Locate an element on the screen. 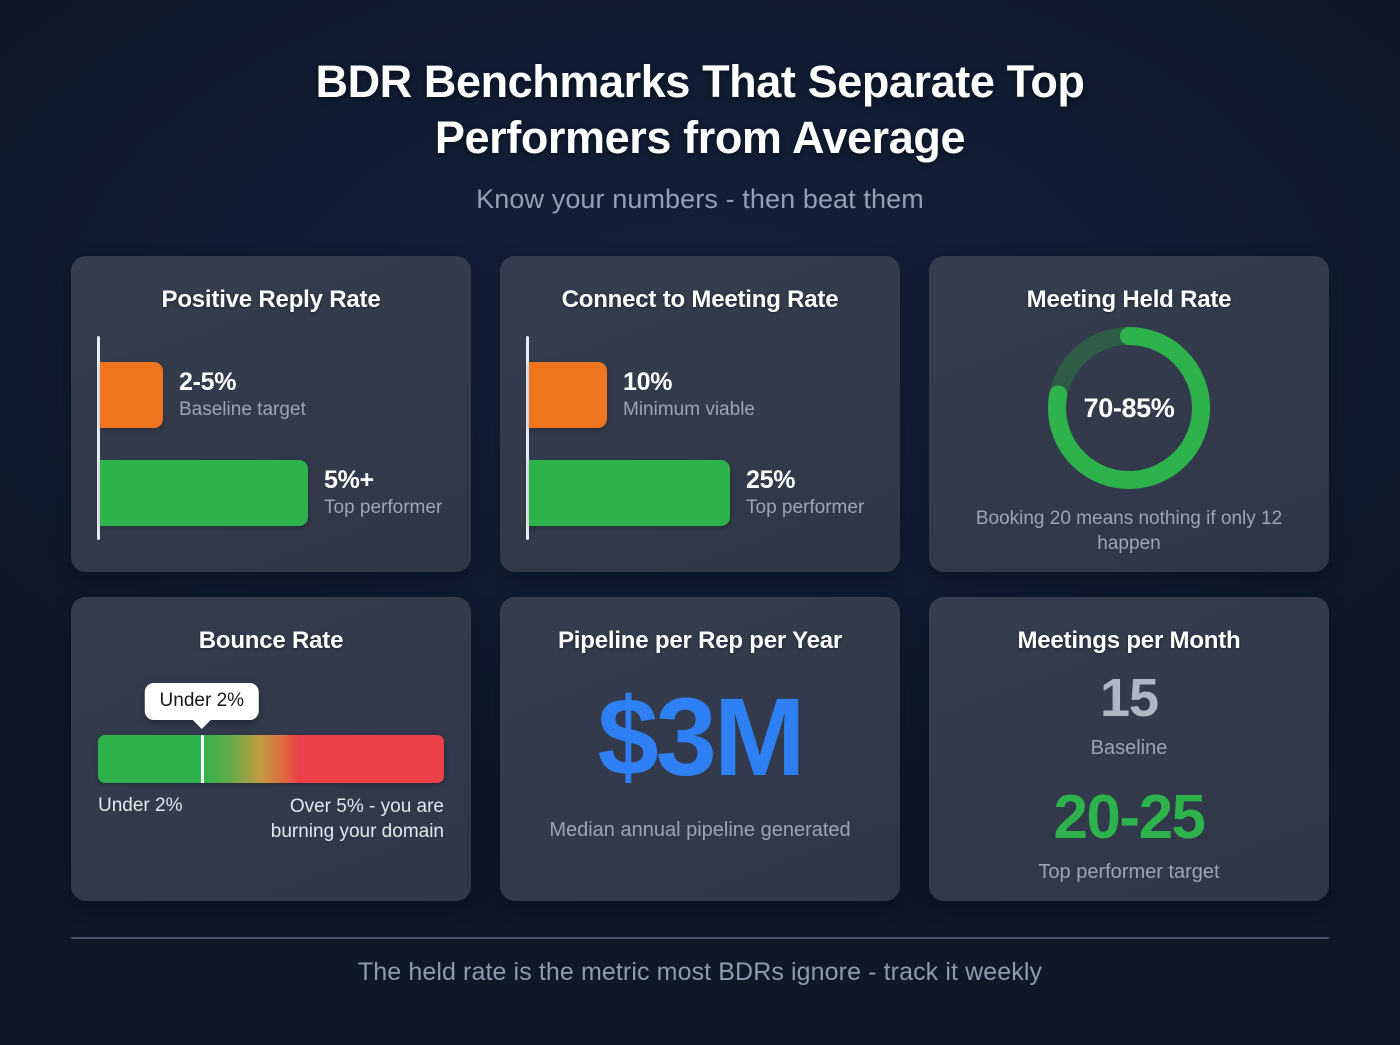 The height and width of the screenshot is (1045, 1400). bar-value: 5%+ is located at coordinates (349, 480).